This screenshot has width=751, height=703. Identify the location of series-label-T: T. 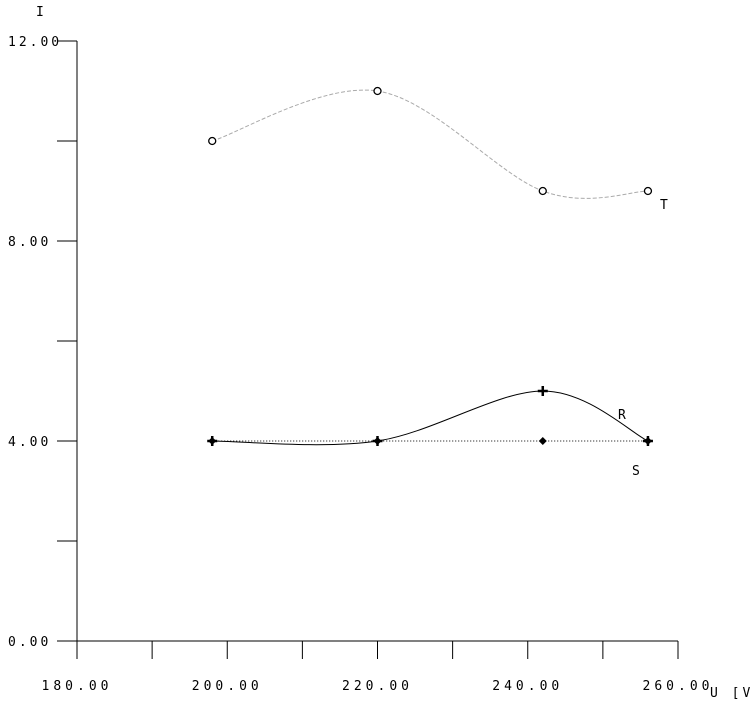
(664, 205).